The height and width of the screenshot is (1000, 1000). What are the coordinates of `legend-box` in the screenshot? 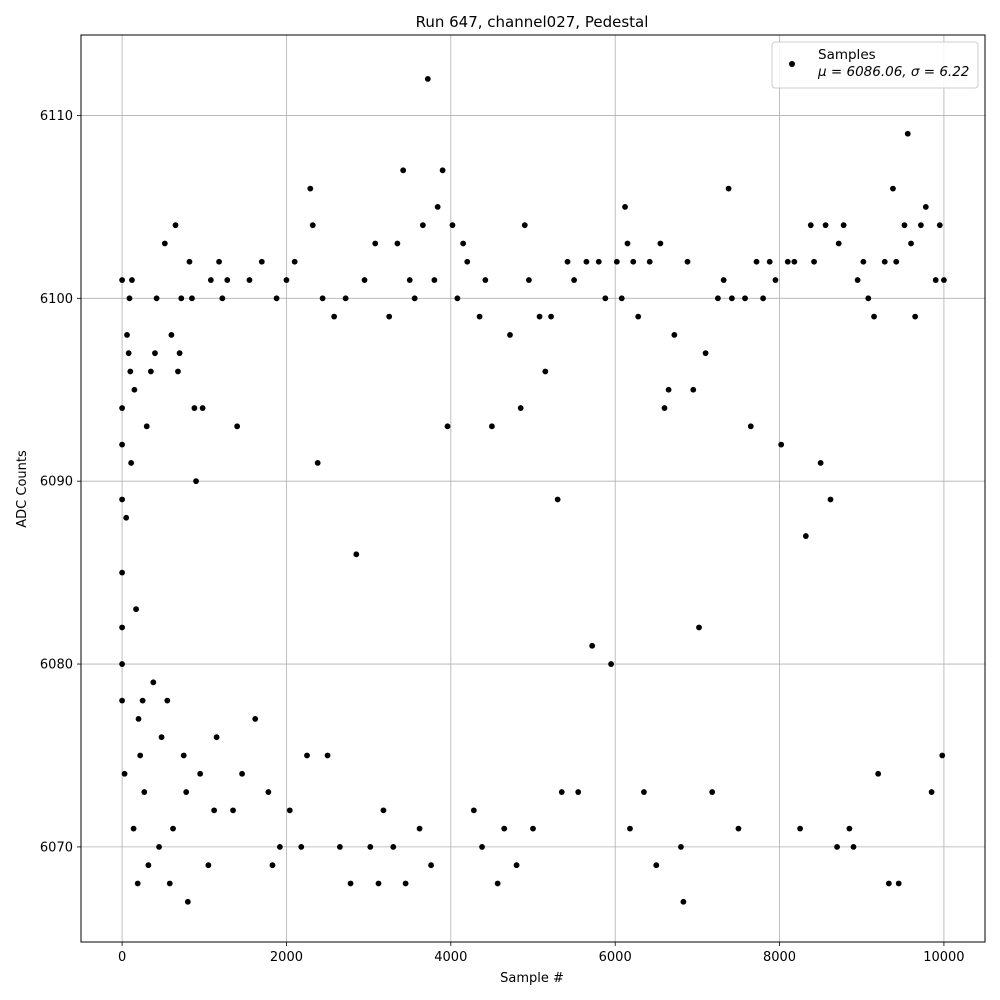 It's located at (875, 65).